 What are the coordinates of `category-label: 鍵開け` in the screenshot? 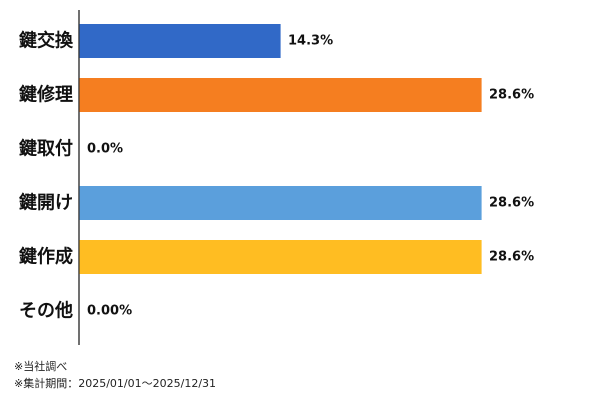 It's located at (46, 203).